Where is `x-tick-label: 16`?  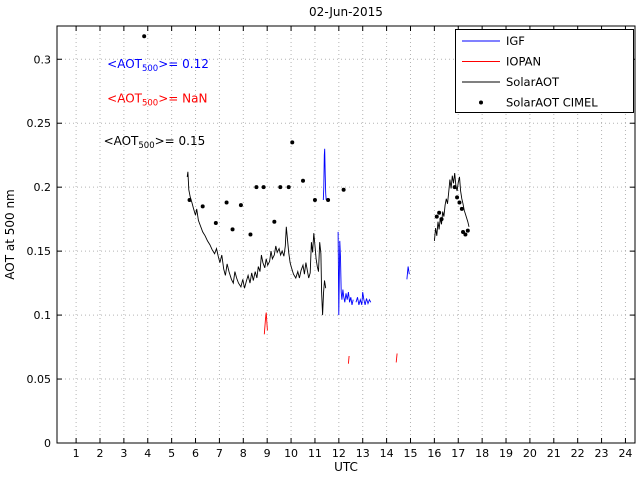
x-tick-label: 16 is located at coordinates (434, 453).